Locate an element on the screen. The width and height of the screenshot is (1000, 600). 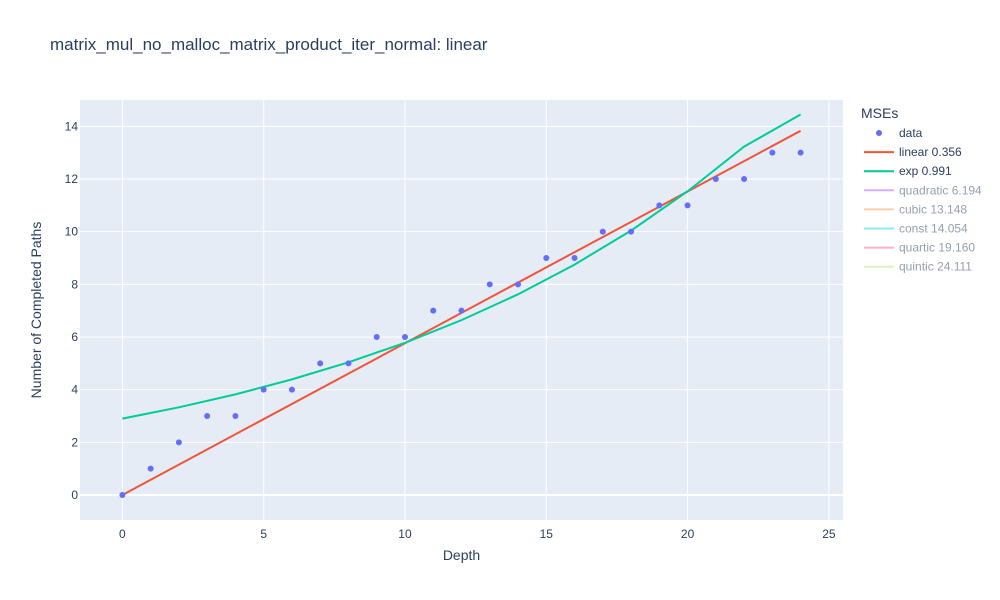
y-tick-label: 4 is located at coordinates (74, 390).